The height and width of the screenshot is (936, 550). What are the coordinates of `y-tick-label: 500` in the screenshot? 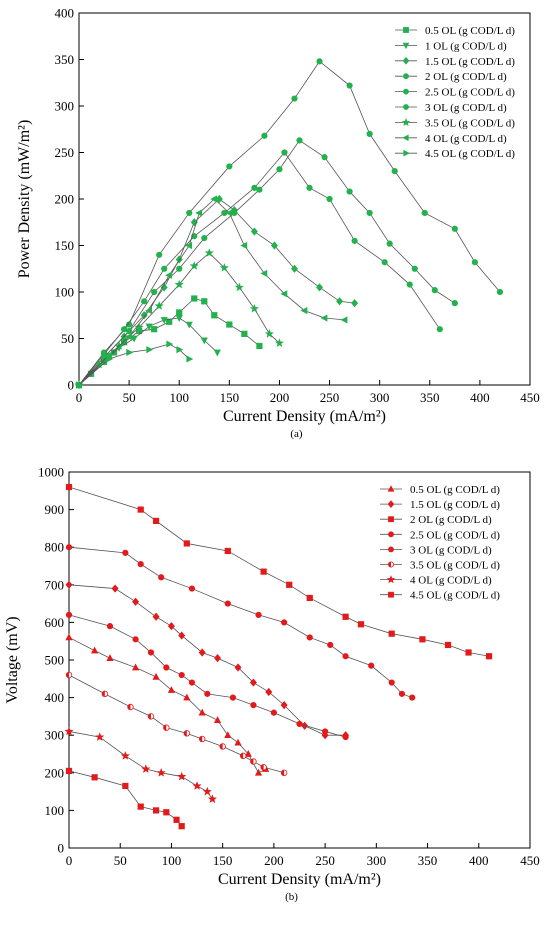 It's located at (55, 660).